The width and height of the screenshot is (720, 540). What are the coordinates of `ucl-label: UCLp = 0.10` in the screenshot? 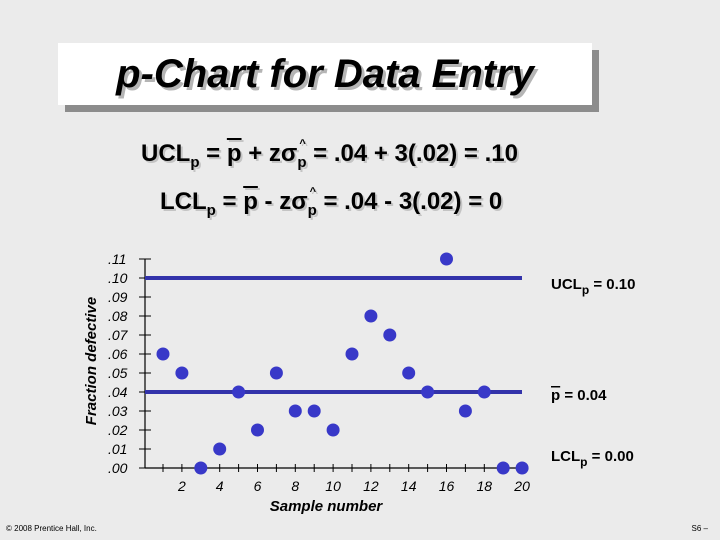 It's located at (593, 286).